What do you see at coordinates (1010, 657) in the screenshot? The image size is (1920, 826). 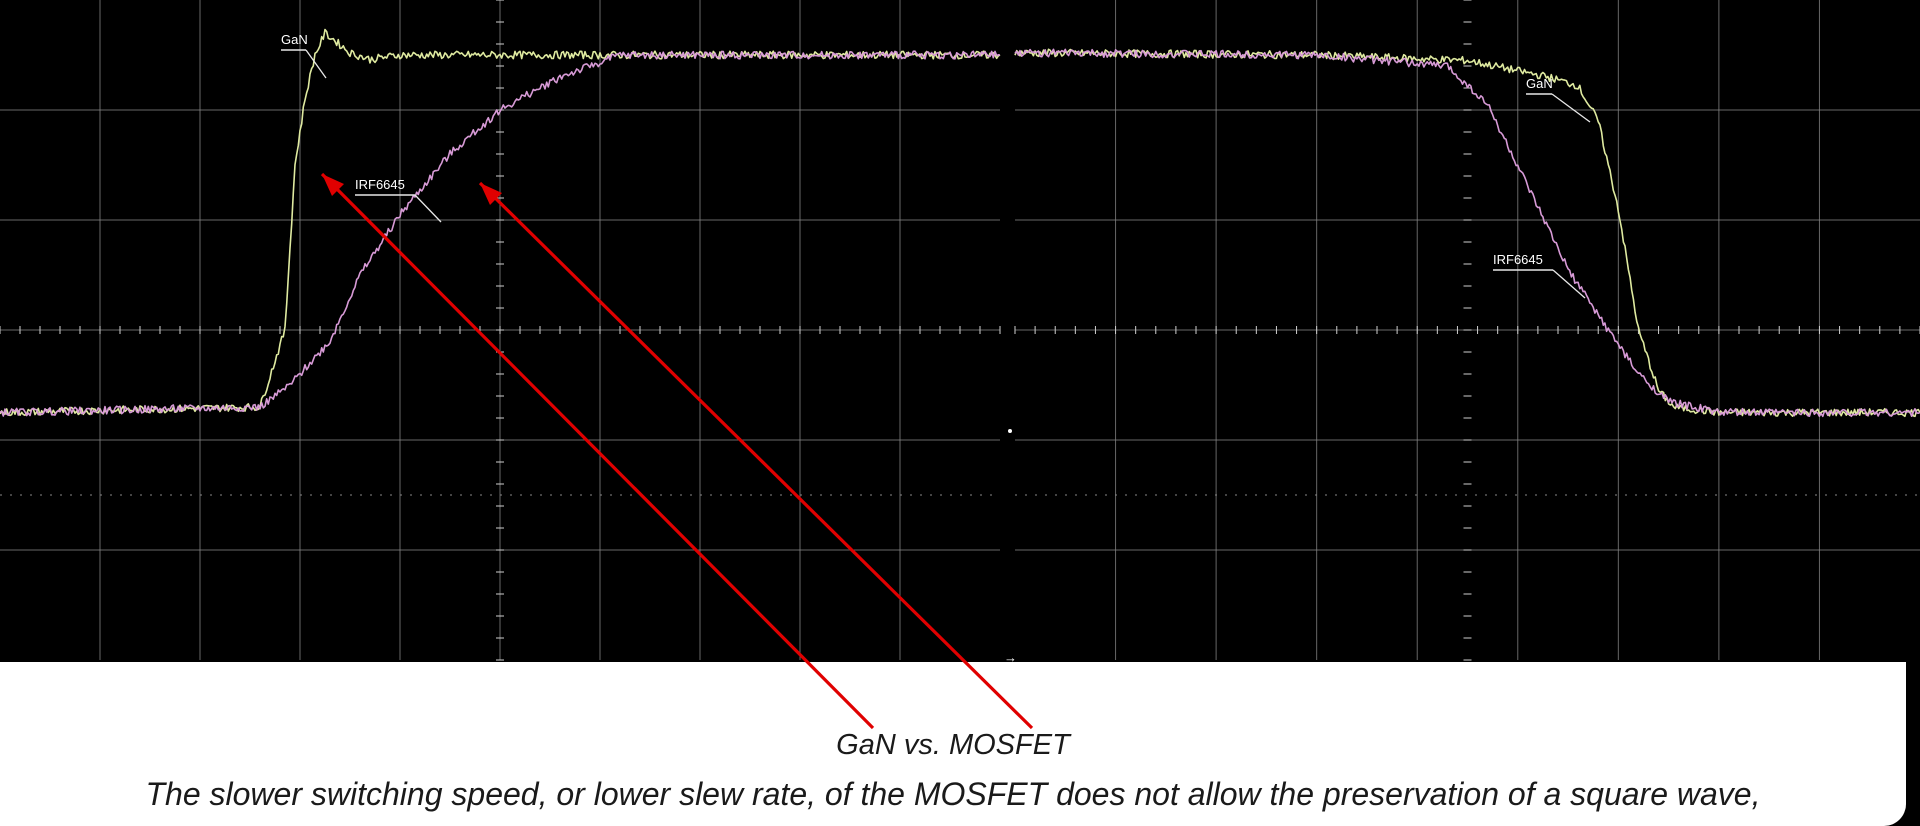 I see `trigger-marker-icon: →` at bounding box center [1010, 657].